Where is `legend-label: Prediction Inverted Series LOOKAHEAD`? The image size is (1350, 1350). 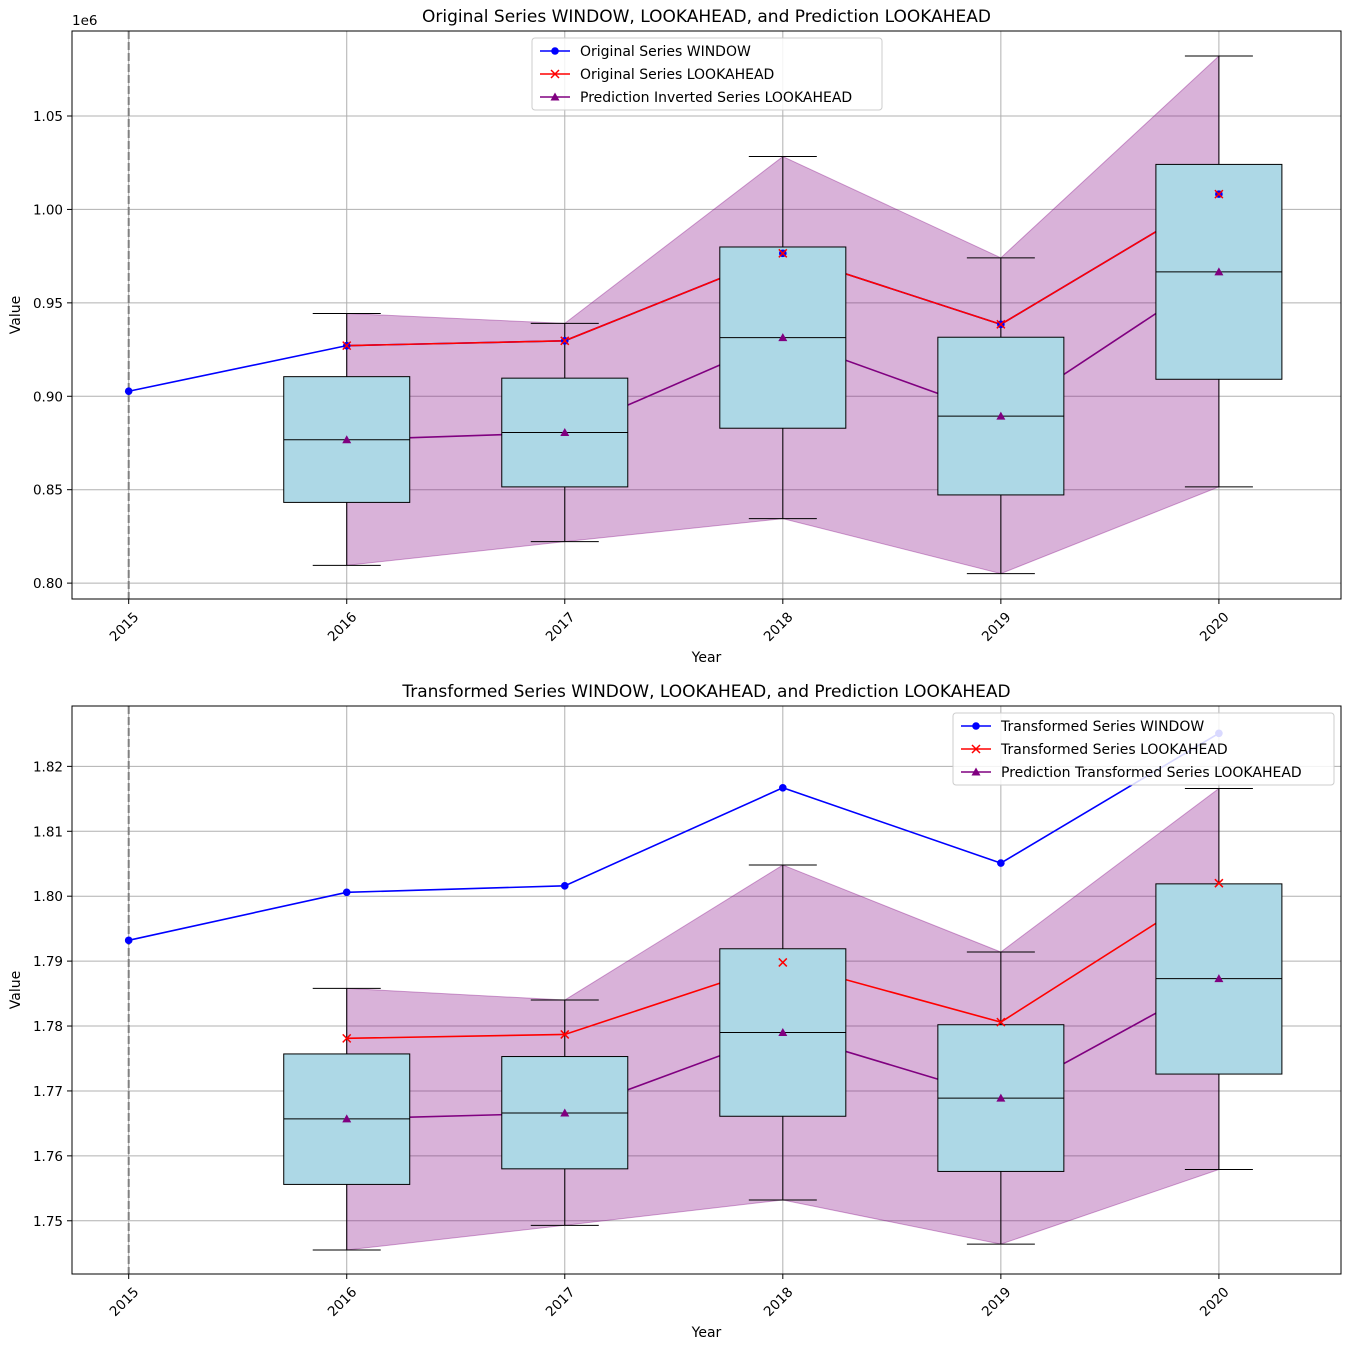 legend-label: Prediction Inverted Series LOOKAHEAD is located at coordinates (716, 98).